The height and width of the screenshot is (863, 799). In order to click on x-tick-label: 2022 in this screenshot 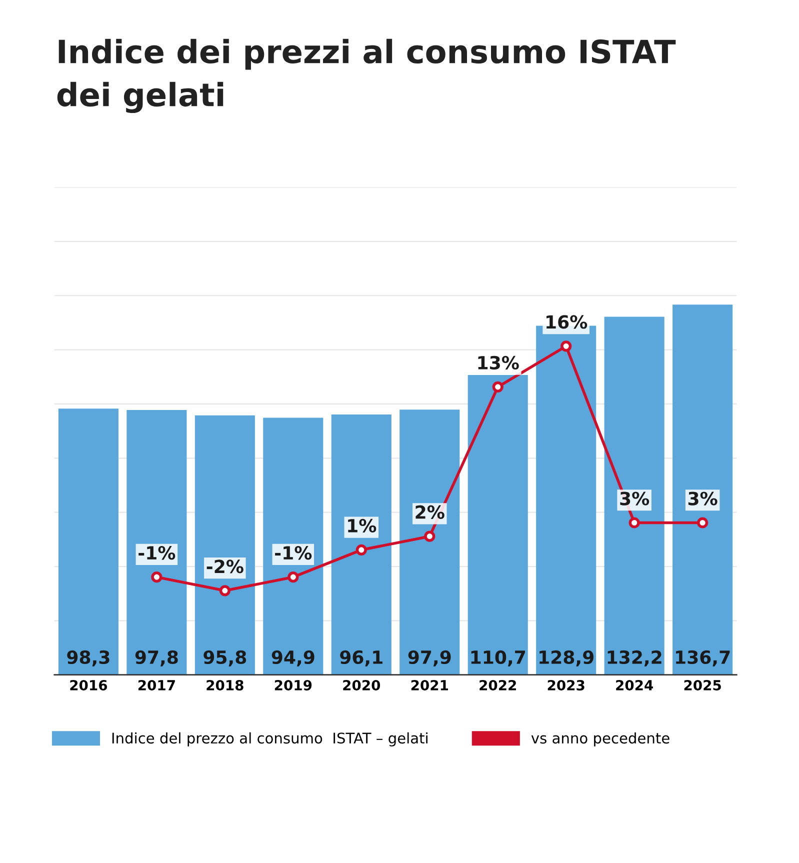, I will do `click(498, 685)`.